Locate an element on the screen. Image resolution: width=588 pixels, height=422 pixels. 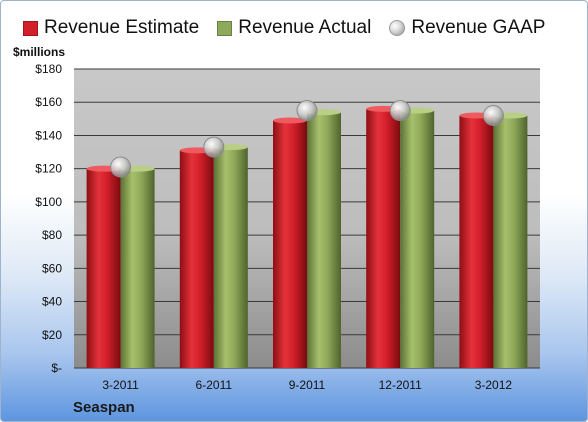
x-tick-label: 6-2011 is located at coordinates (214, 385).